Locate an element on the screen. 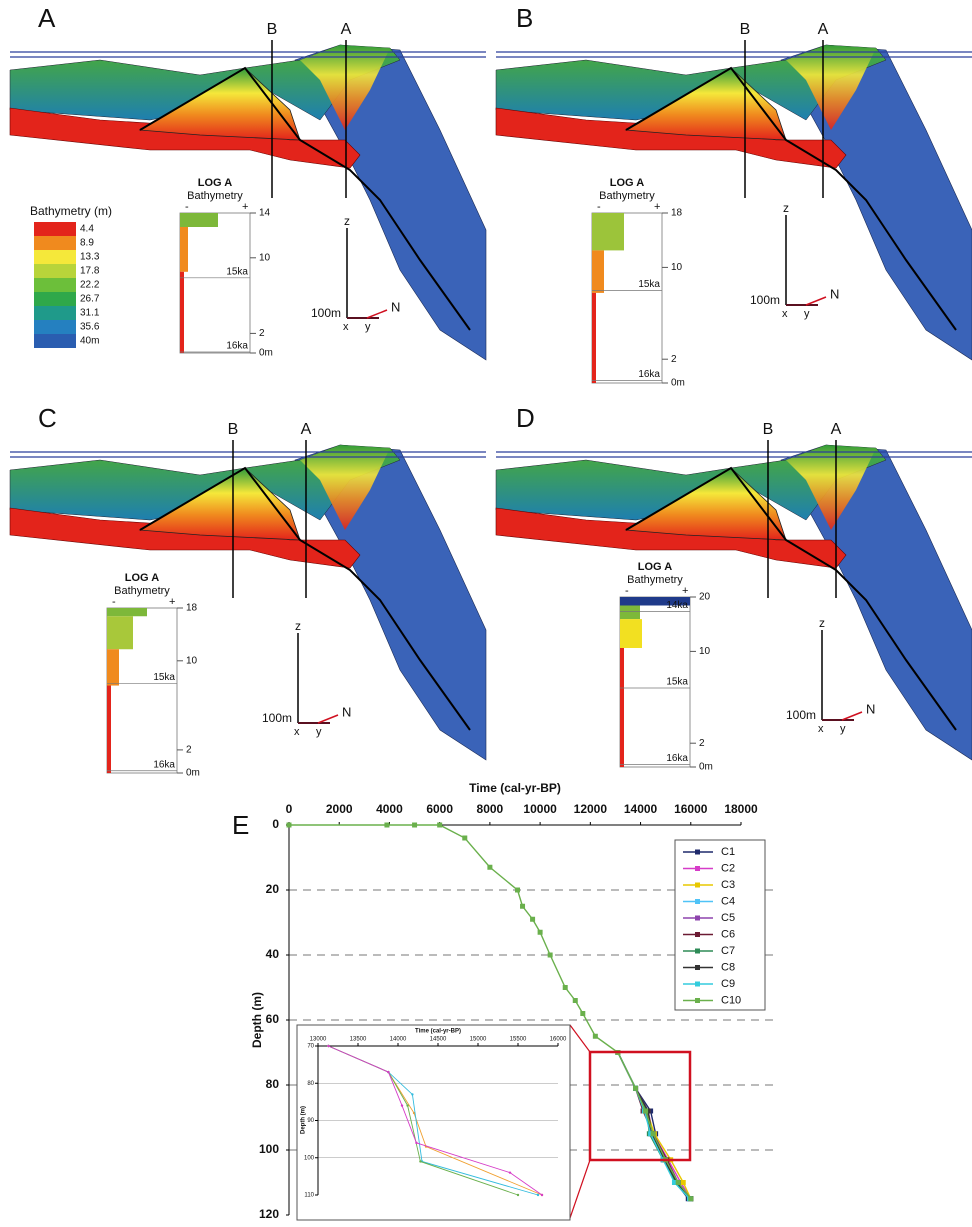 This screenshot has height=1227, width=972. legend-label: C9 is located at coordinates (728, 984).